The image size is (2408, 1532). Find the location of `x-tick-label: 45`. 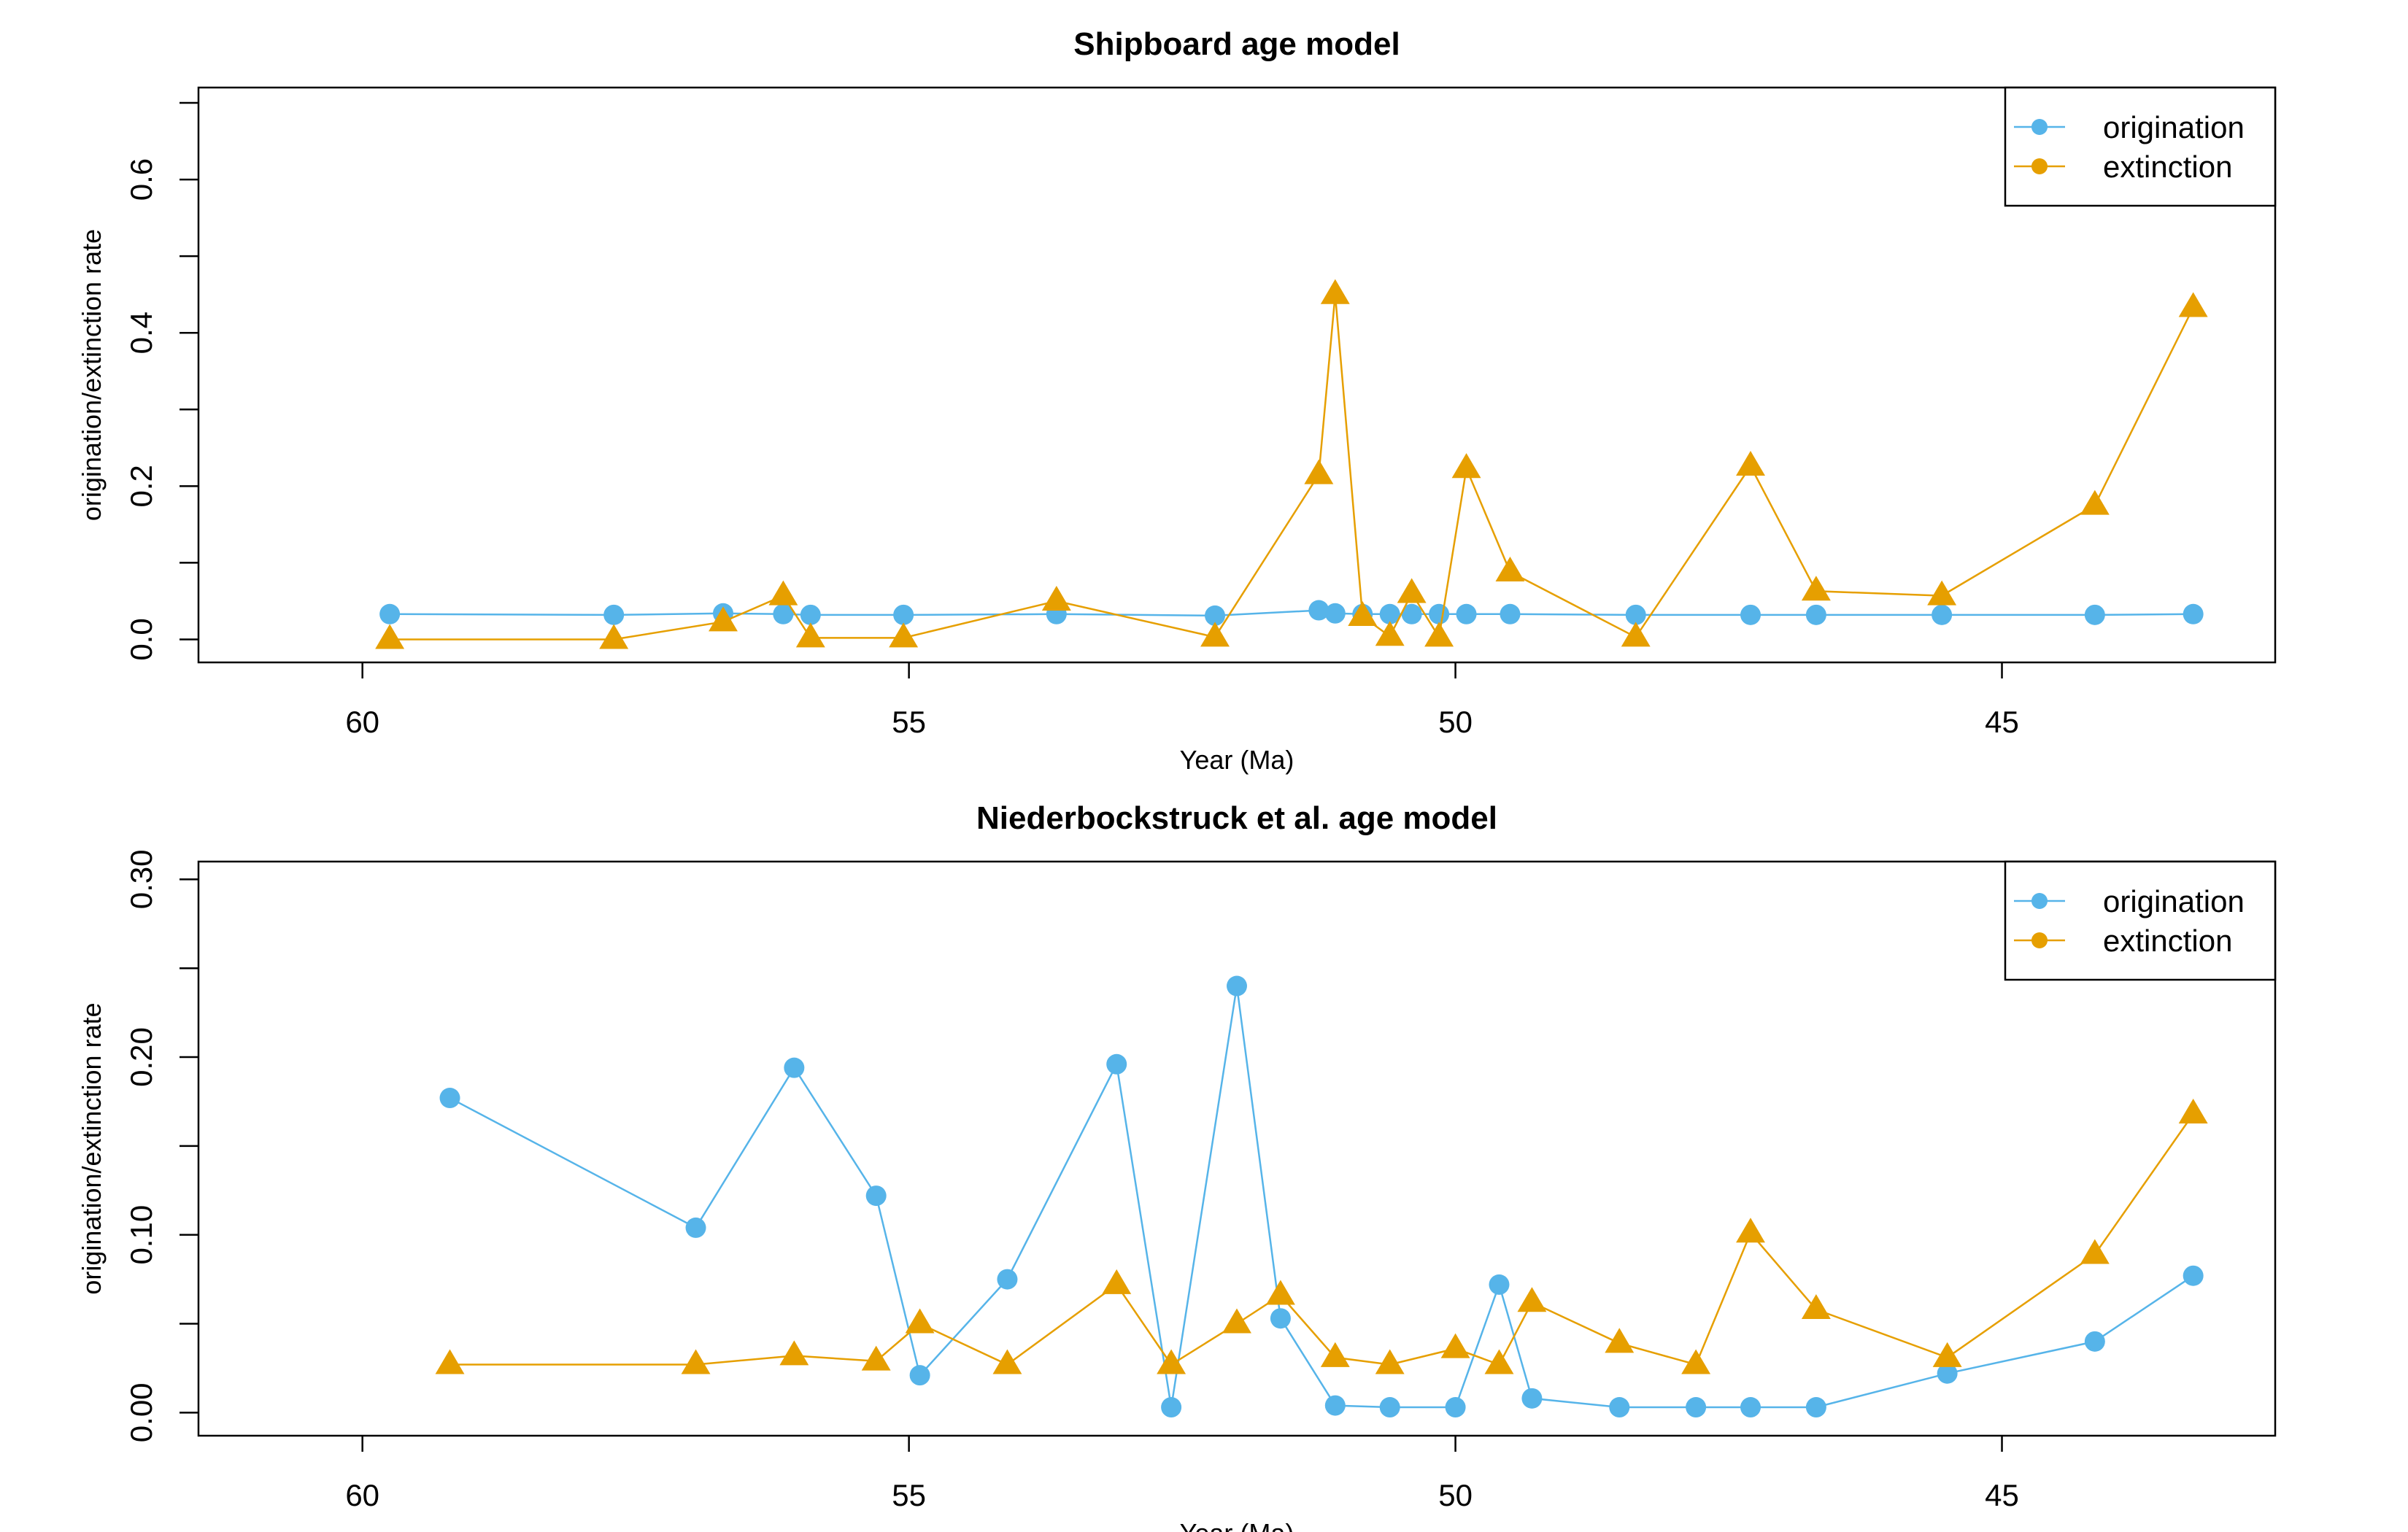

x-tick-label: 45 is located at coordinates (2002, 722).